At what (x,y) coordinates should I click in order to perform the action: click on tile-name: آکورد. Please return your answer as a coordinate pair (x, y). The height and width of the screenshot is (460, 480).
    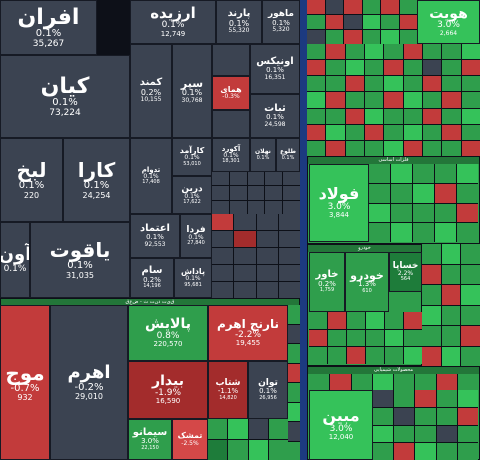
    Looking at the image, I should click on (231, 148).